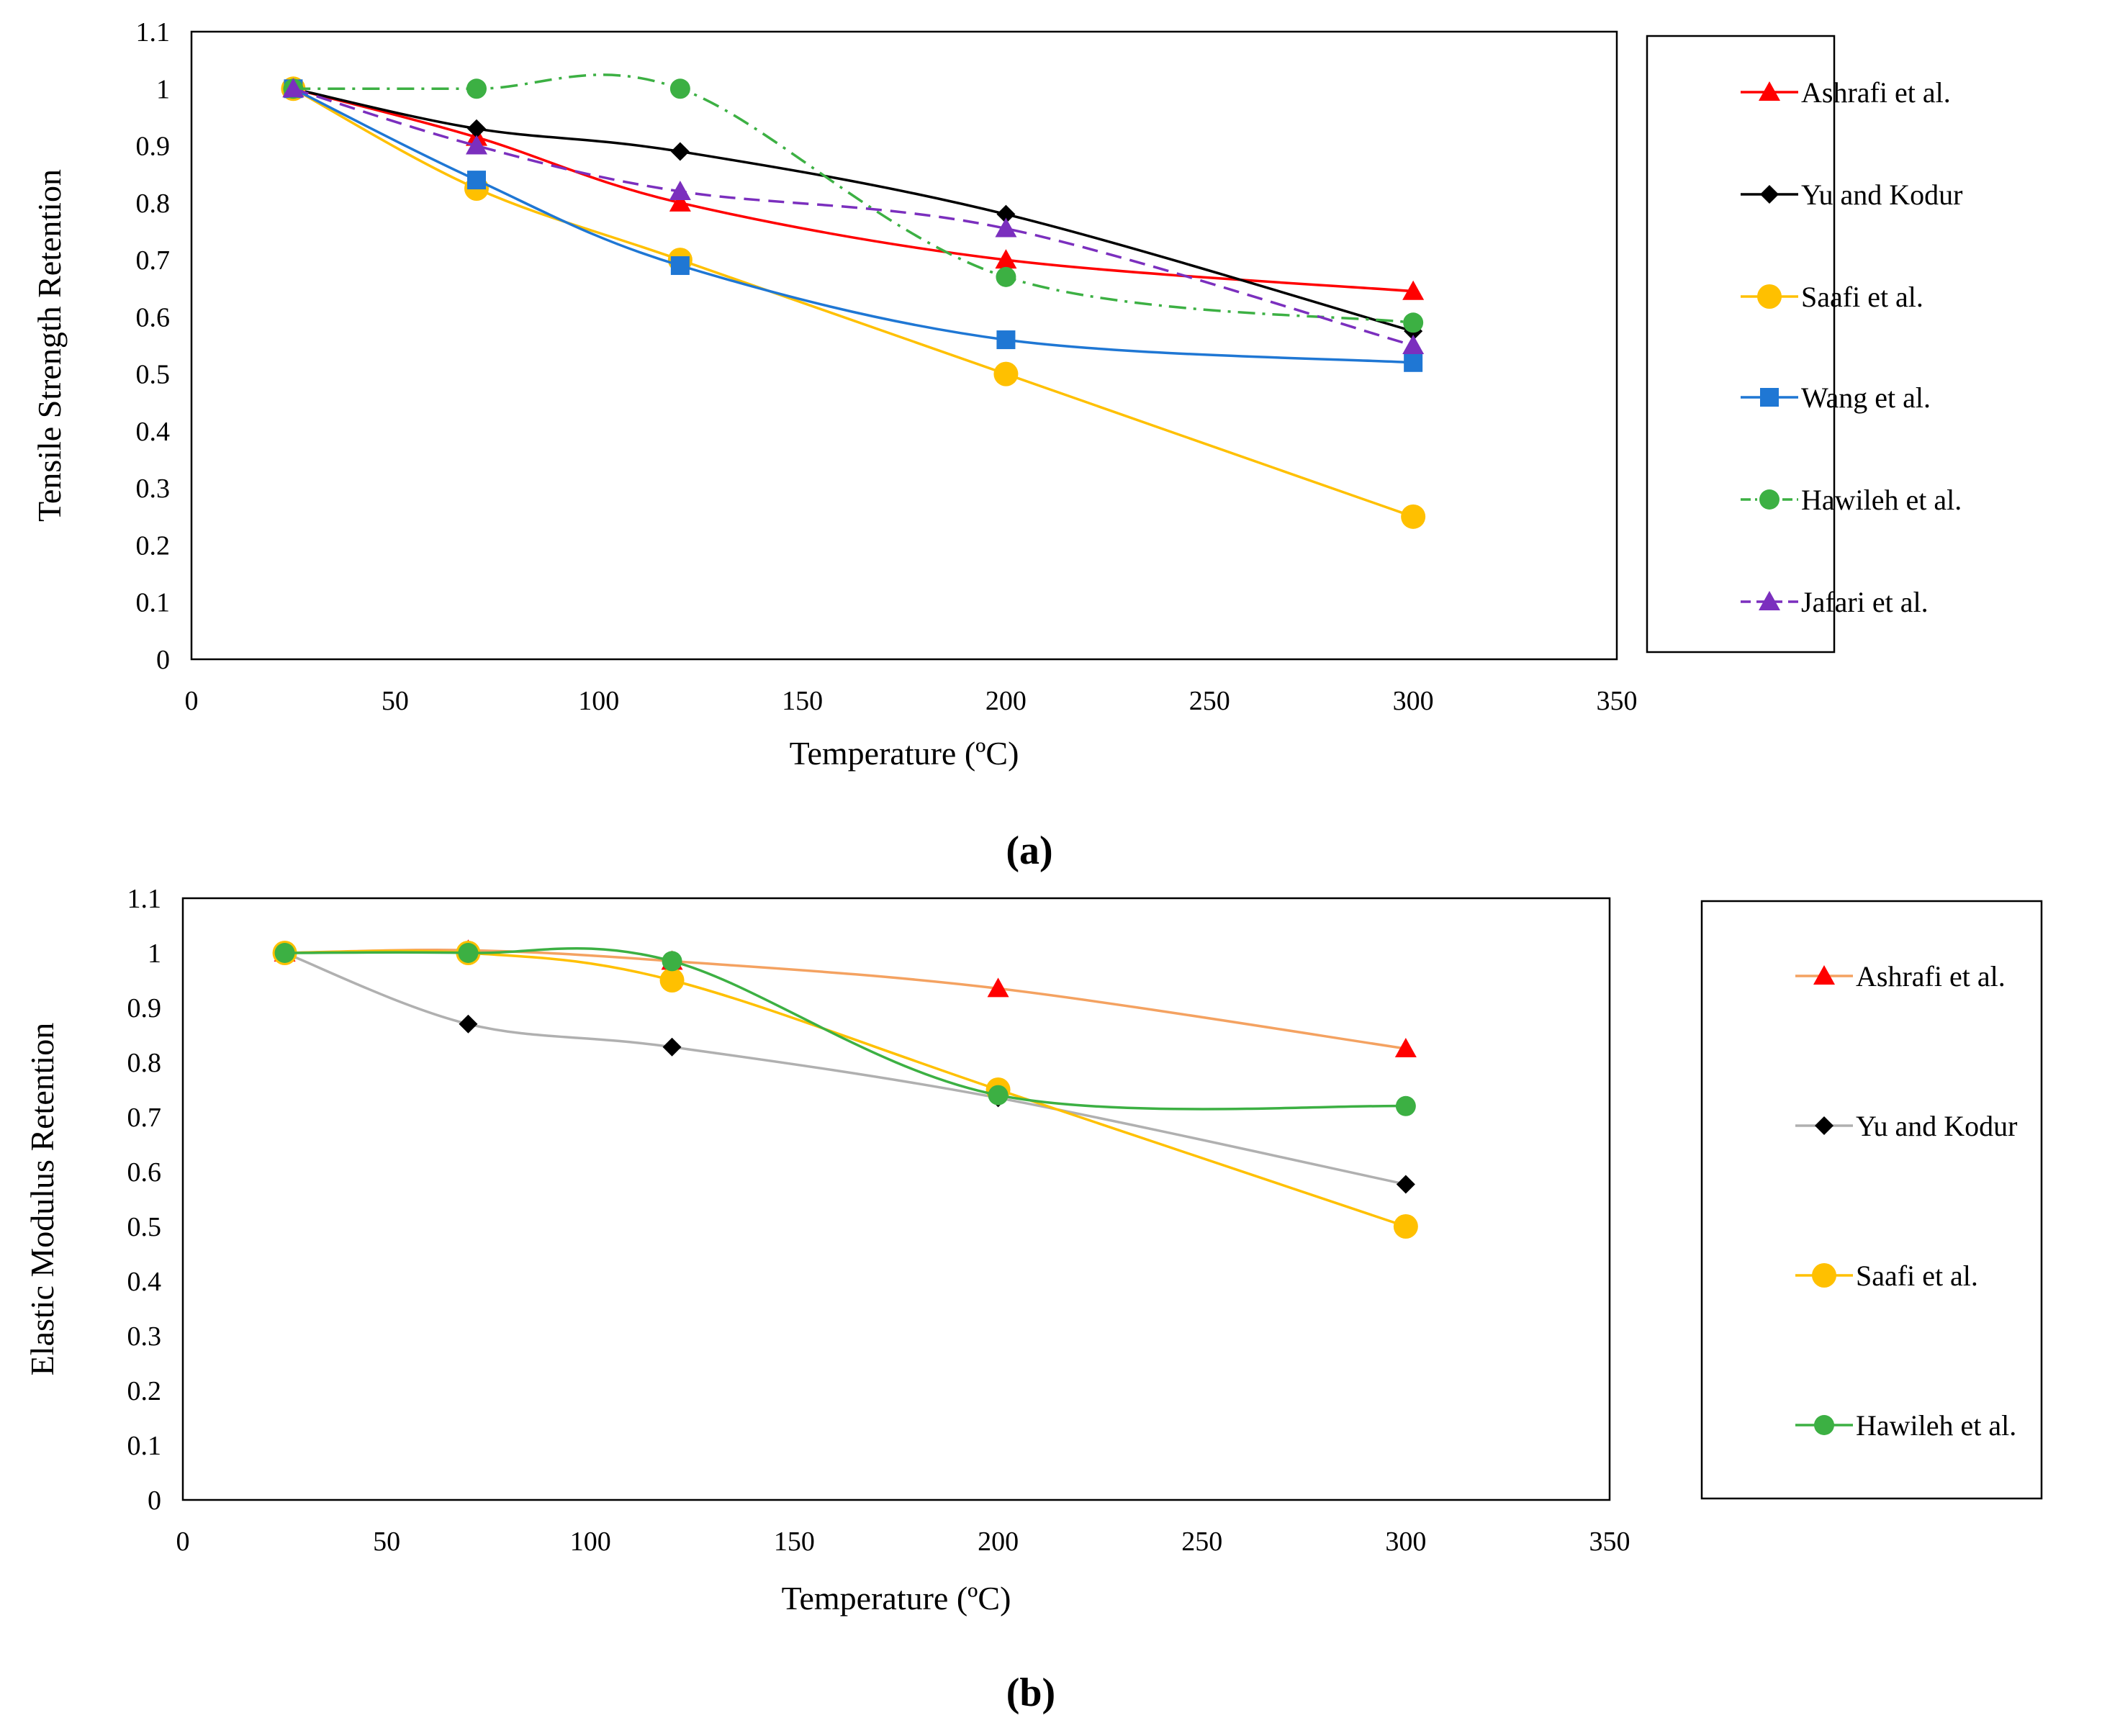 The image size is (2102, 1736). Describe the element at coordinates (1029, 851) in the screenshot. I see `panel-label: (a)` at that location.